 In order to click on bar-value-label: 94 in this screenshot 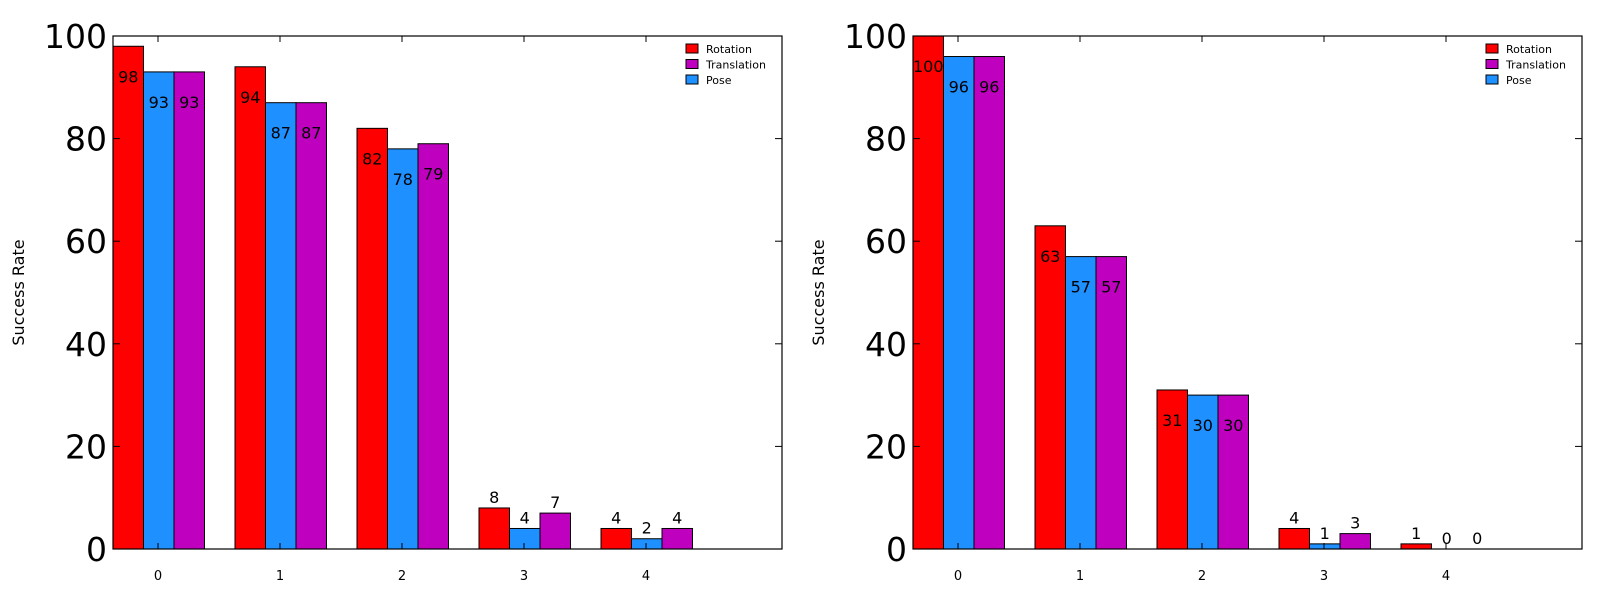, I will do `click(250, 97)`.